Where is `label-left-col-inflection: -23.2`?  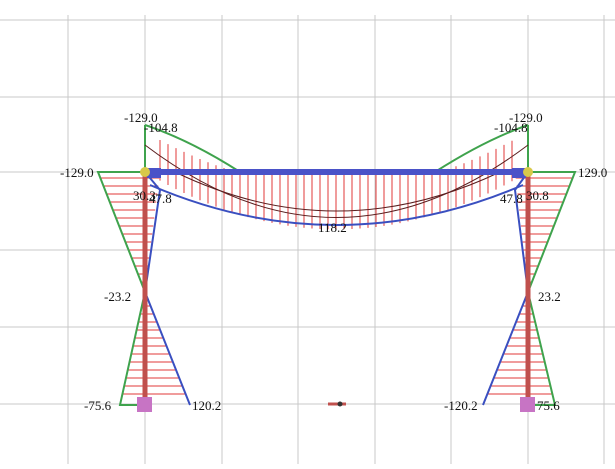 label-left-col-inflection: -23.2 is located at coordinates (117, 296).